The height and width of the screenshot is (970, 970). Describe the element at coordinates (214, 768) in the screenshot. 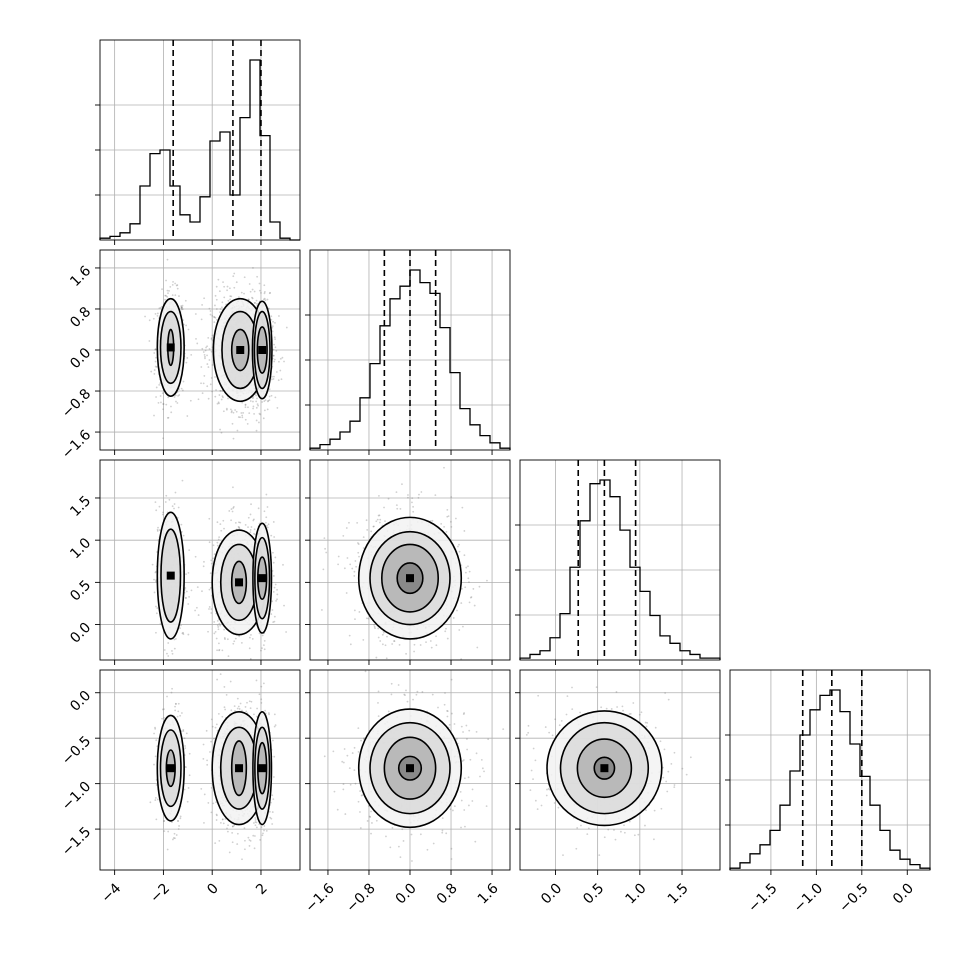

I see `contour-levels` at that location.